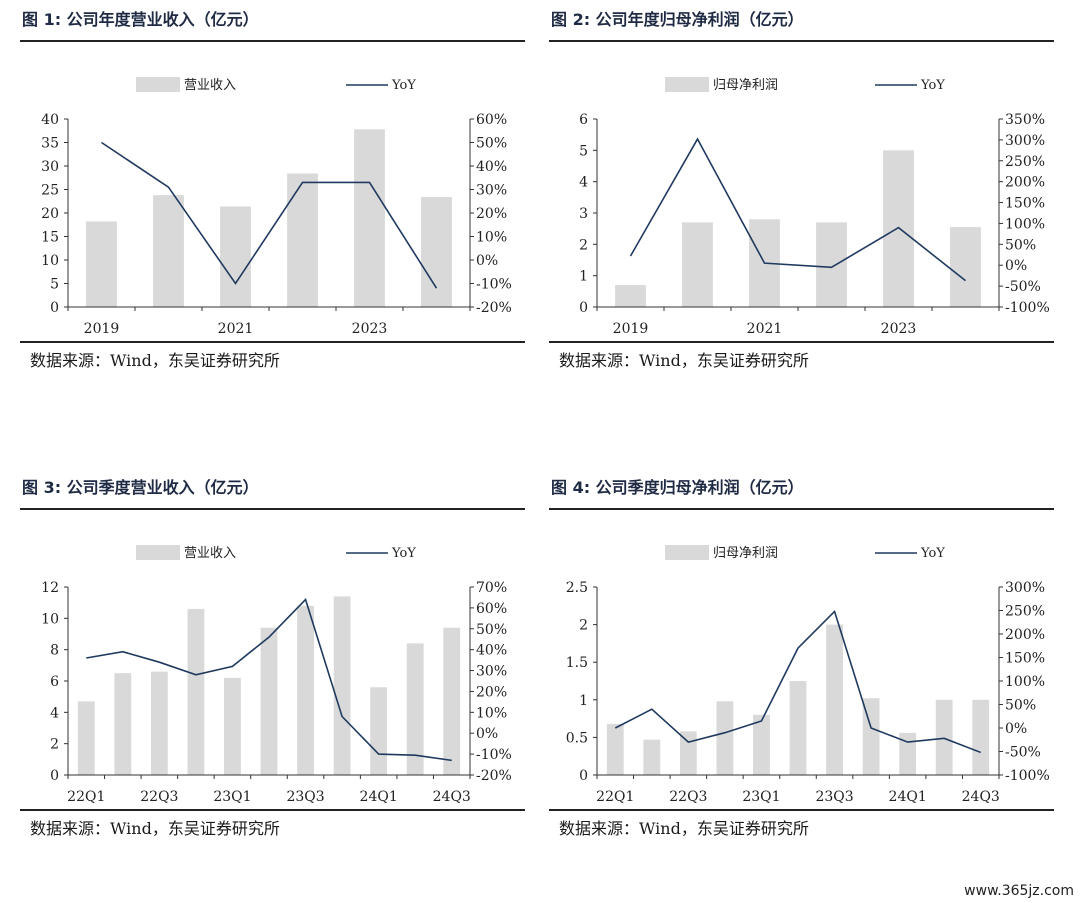  Describe the element at coordinates (50, 238) in the screenshot. I see `y-tick-label: 15` at that location.